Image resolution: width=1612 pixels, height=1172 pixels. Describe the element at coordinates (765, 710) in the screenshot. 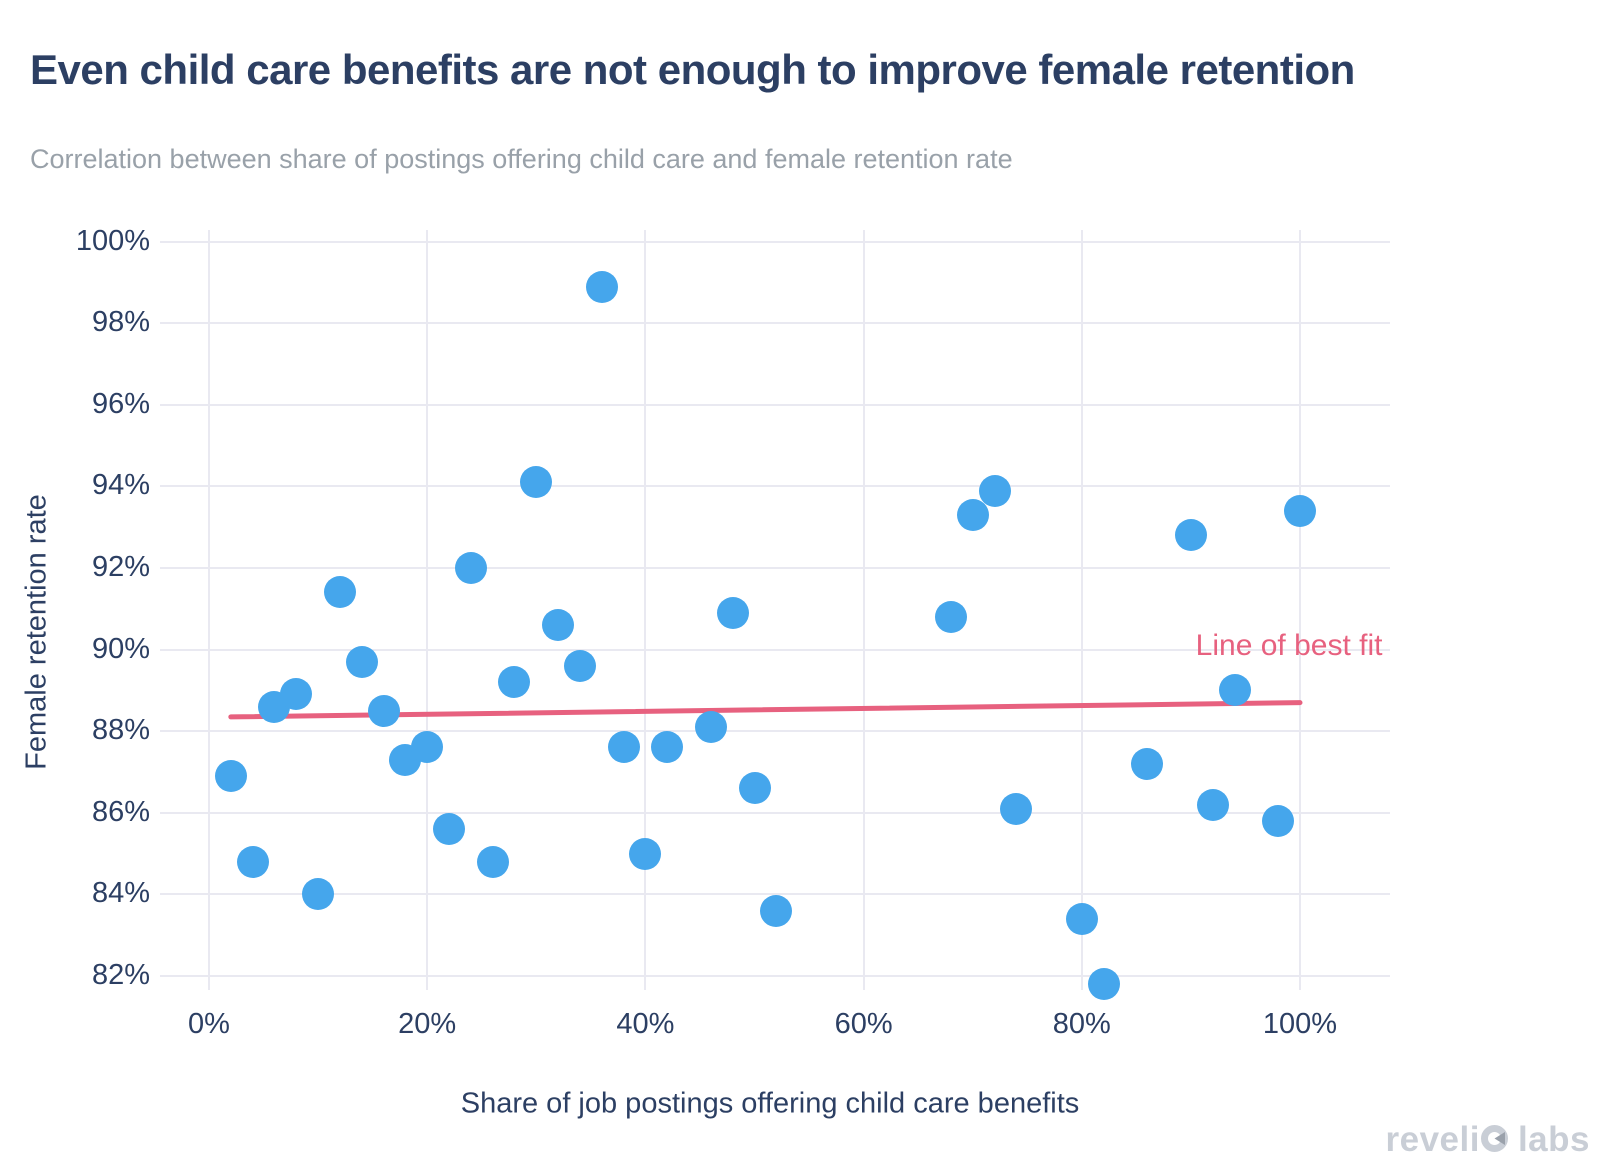

I see `best-fit-line` at that location.